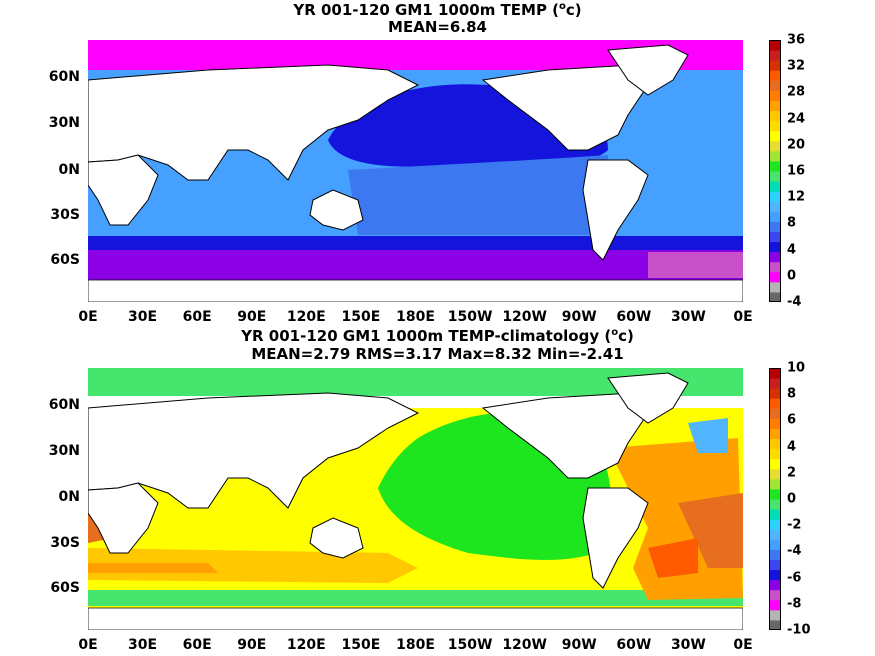  What do you see at coordinates (415, 317) in the screenshot?
I see `panel1-lon-label: 180E` at bounding box center [415, 317].